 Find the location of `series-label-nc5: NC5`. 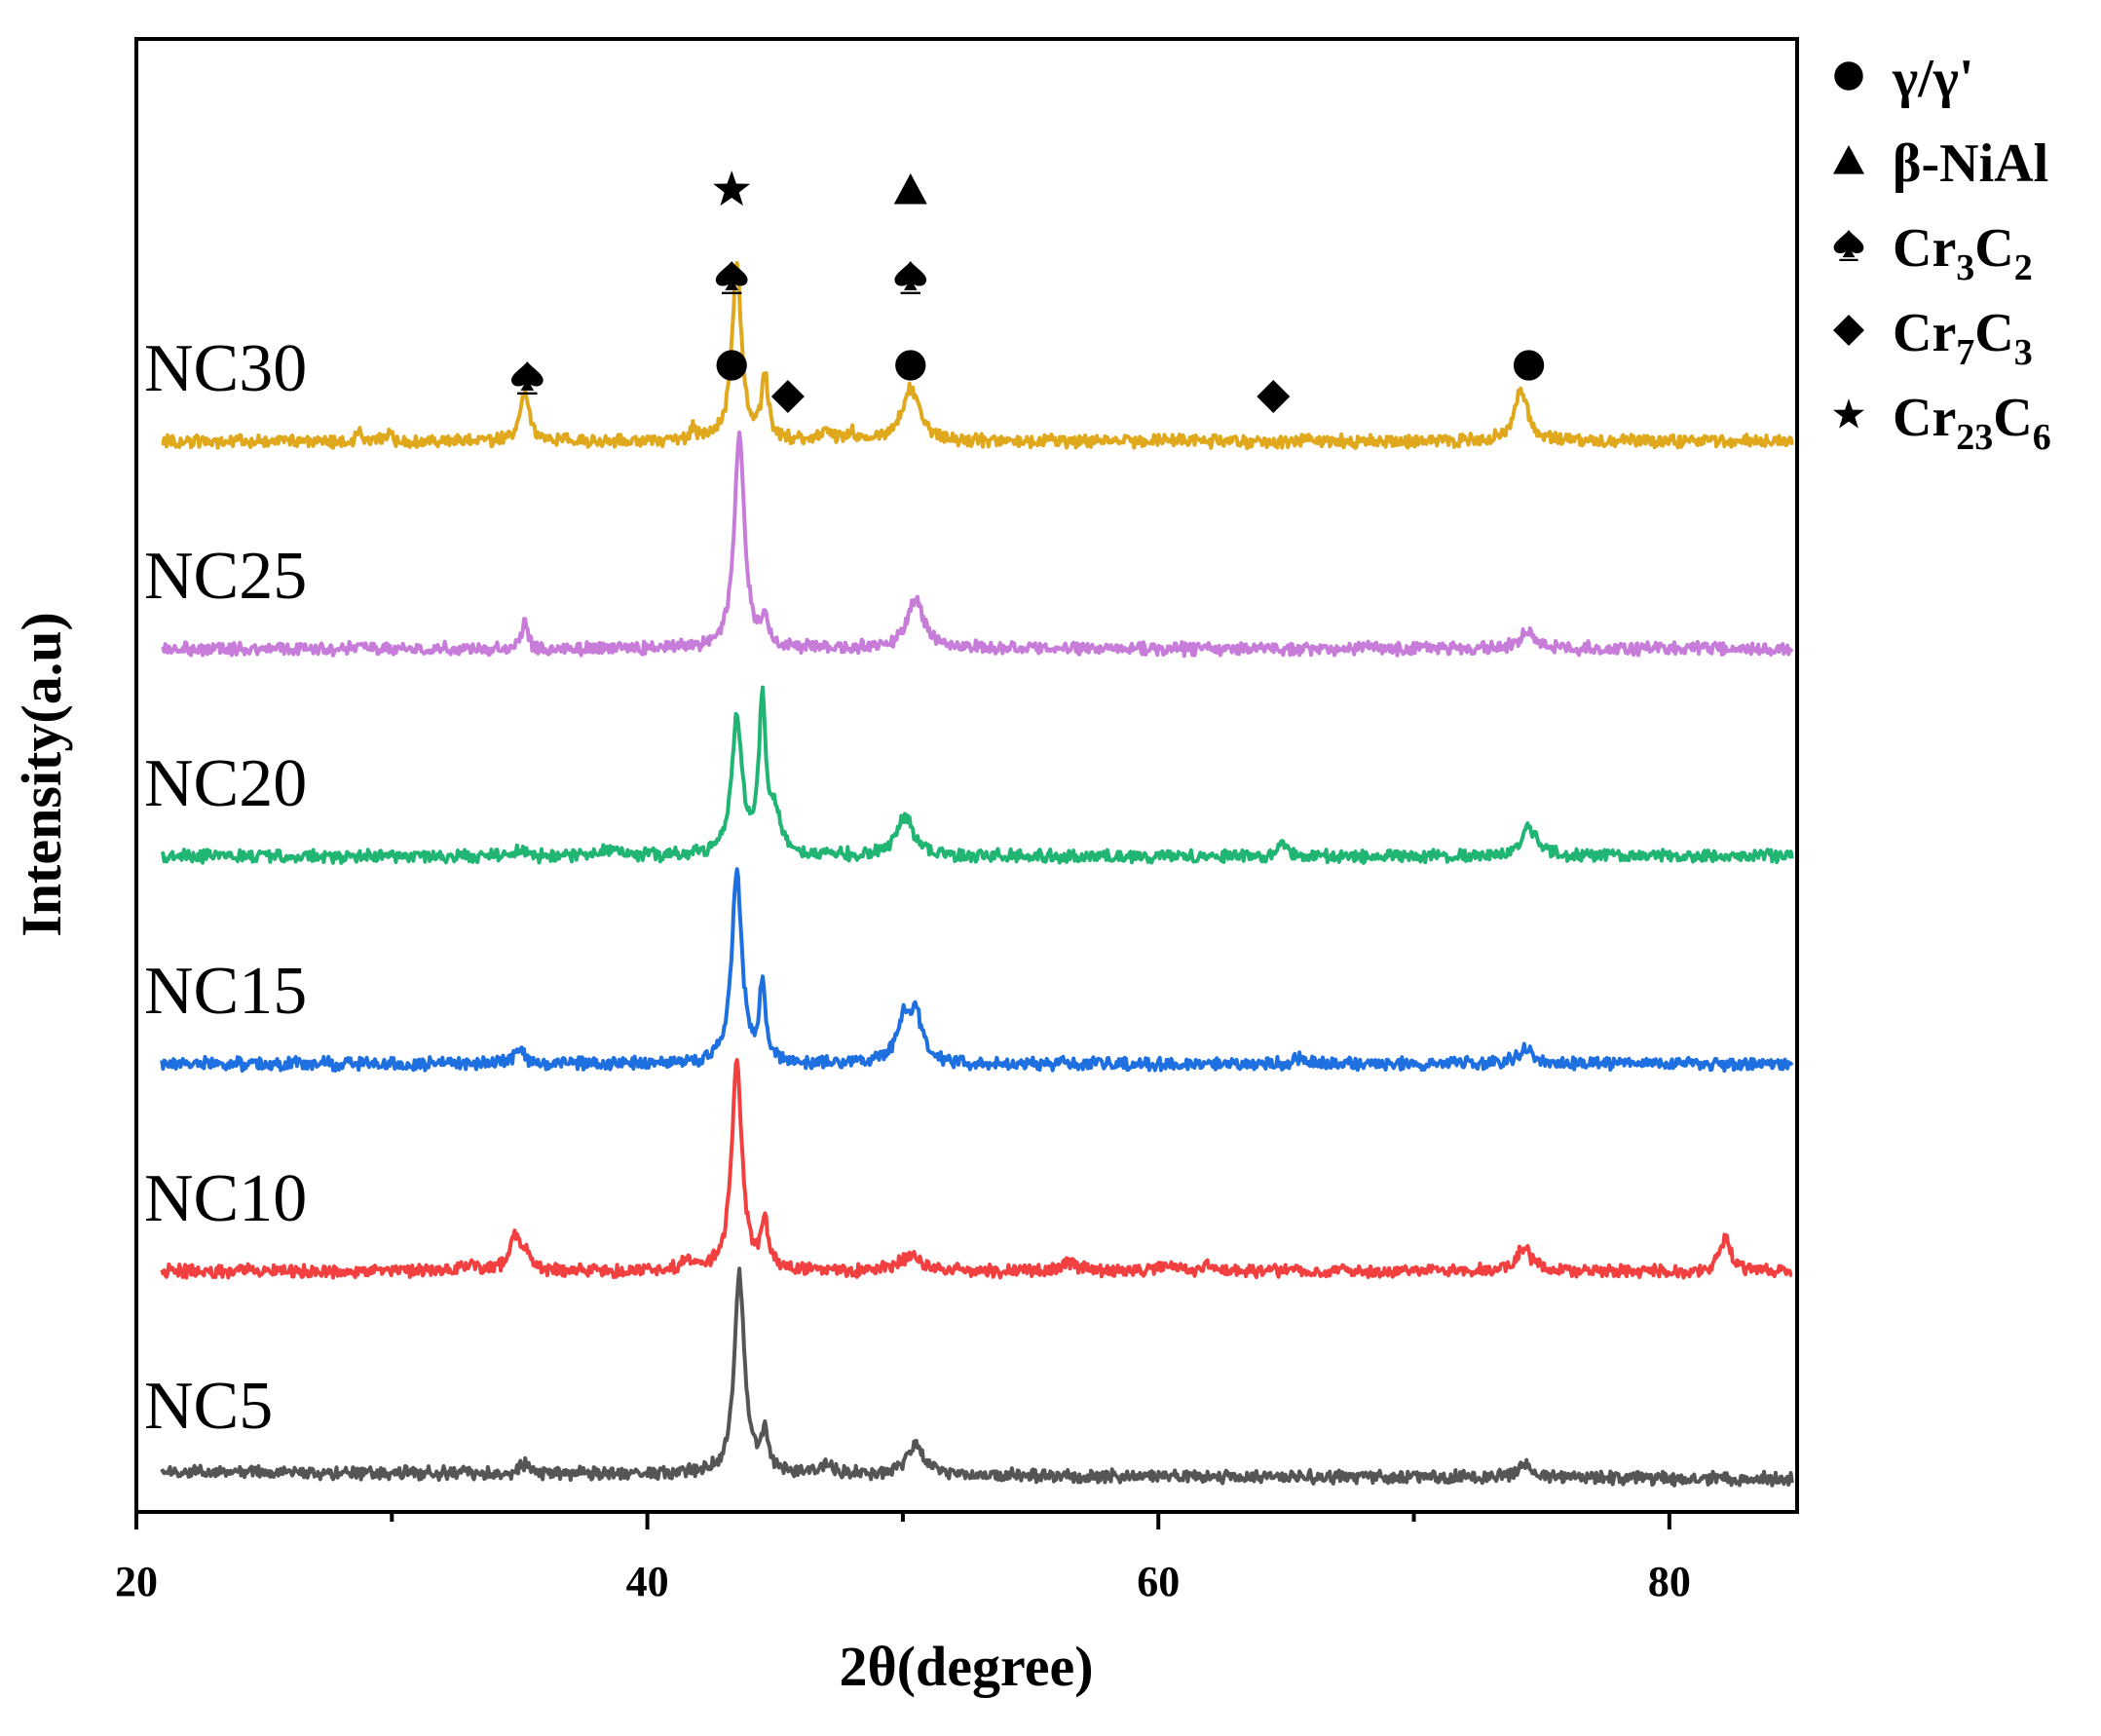

series-label-nc5: NC5 is located at coordinates (208, 1406).